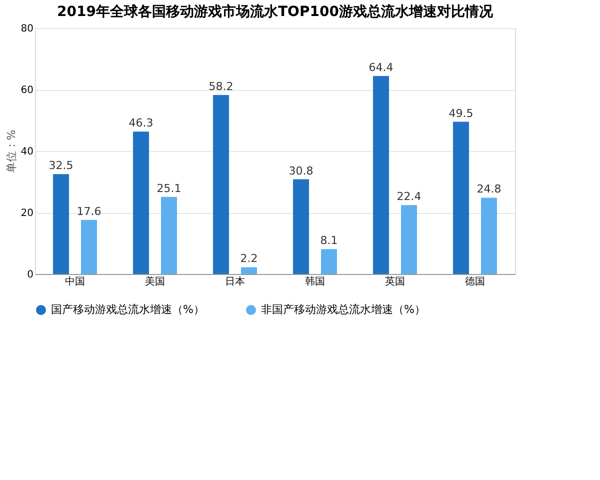 This screenshot has height=480, width=600. I want to click on data-label: 2.2, so click(249, 259).